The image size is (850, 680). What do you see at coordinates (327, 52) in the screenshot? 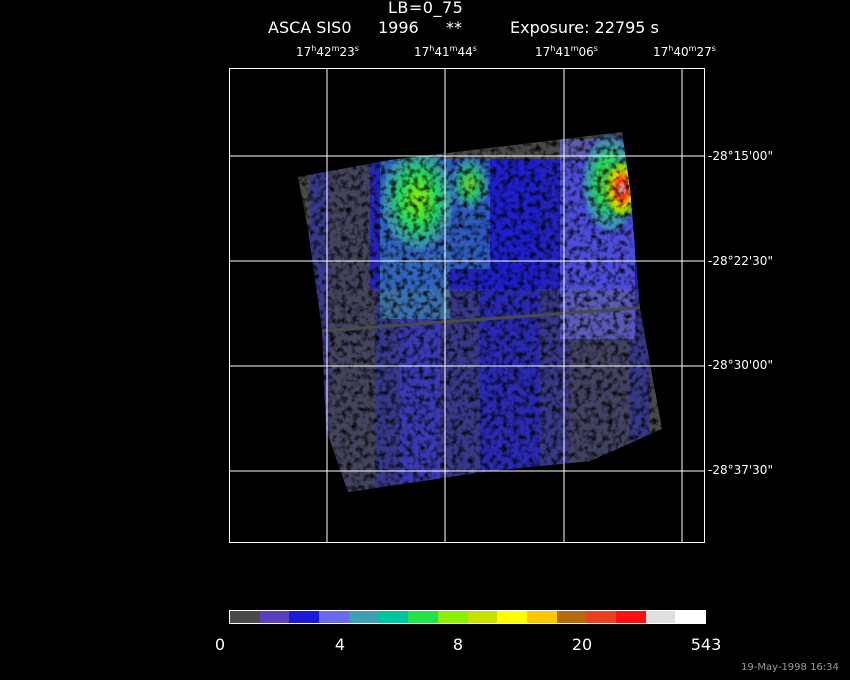
I see `ra-tick-label: 17h42m23s` at bounding box center [327, 52].